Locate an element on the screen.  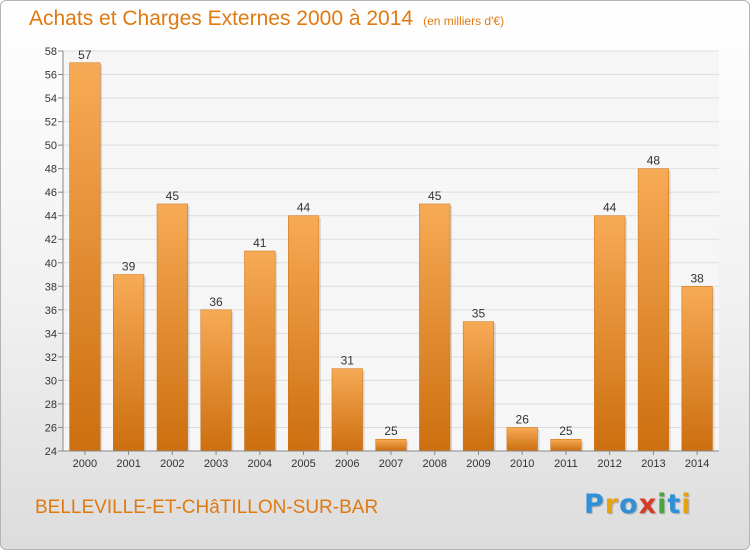
bar-value-label: 35 is located at coordinates (479, 314).